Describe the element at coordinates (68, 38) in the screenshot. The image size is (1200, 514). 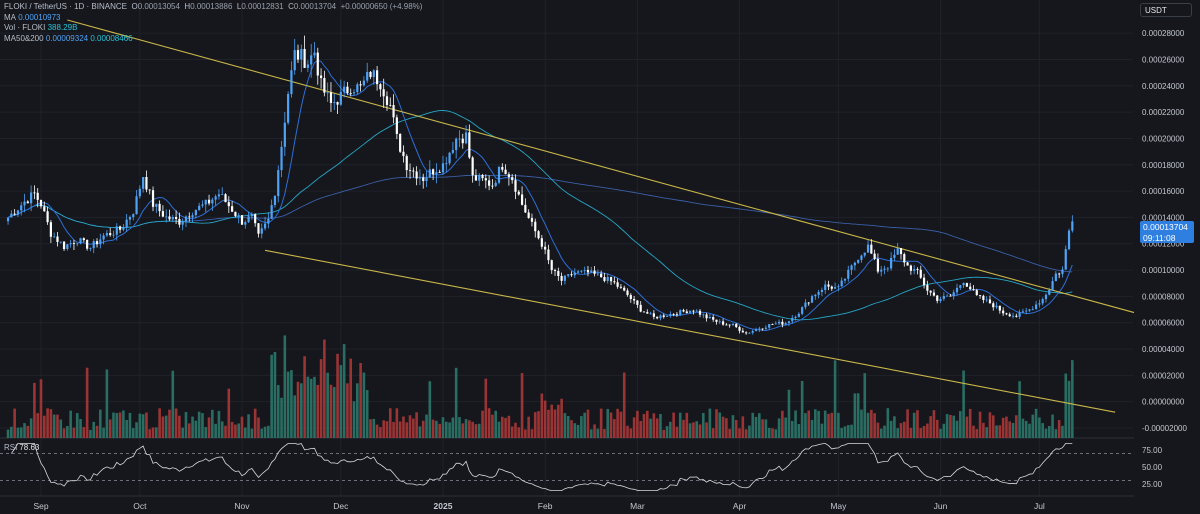
I see `ma50-200-row: MA50&200 0.00009324 0.00008466` at that location.